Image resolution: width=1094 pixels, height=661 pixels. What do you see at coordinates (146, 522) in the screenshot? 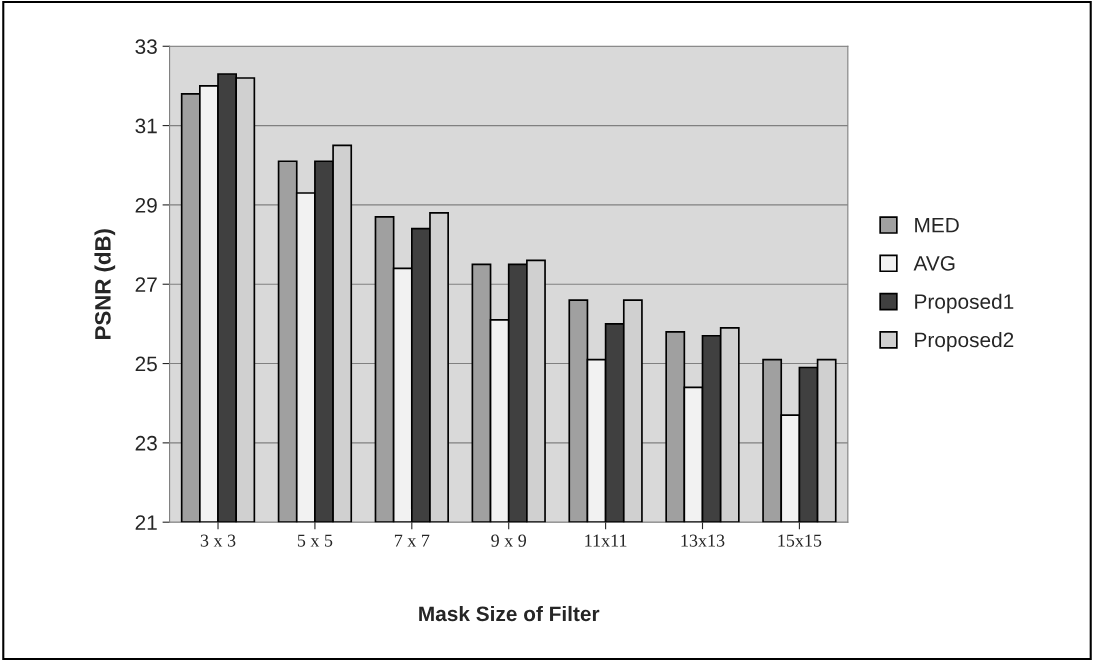
I see `y-tick-label: 21` at bounding box center [146, 522].